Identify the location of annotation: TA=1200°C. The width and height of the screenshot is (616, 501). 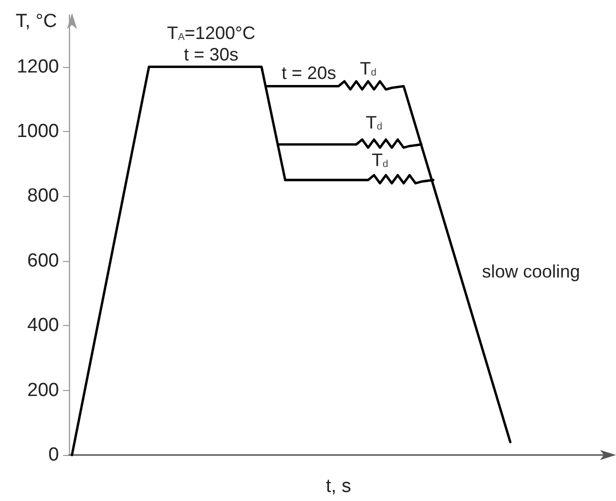
(211, 32).